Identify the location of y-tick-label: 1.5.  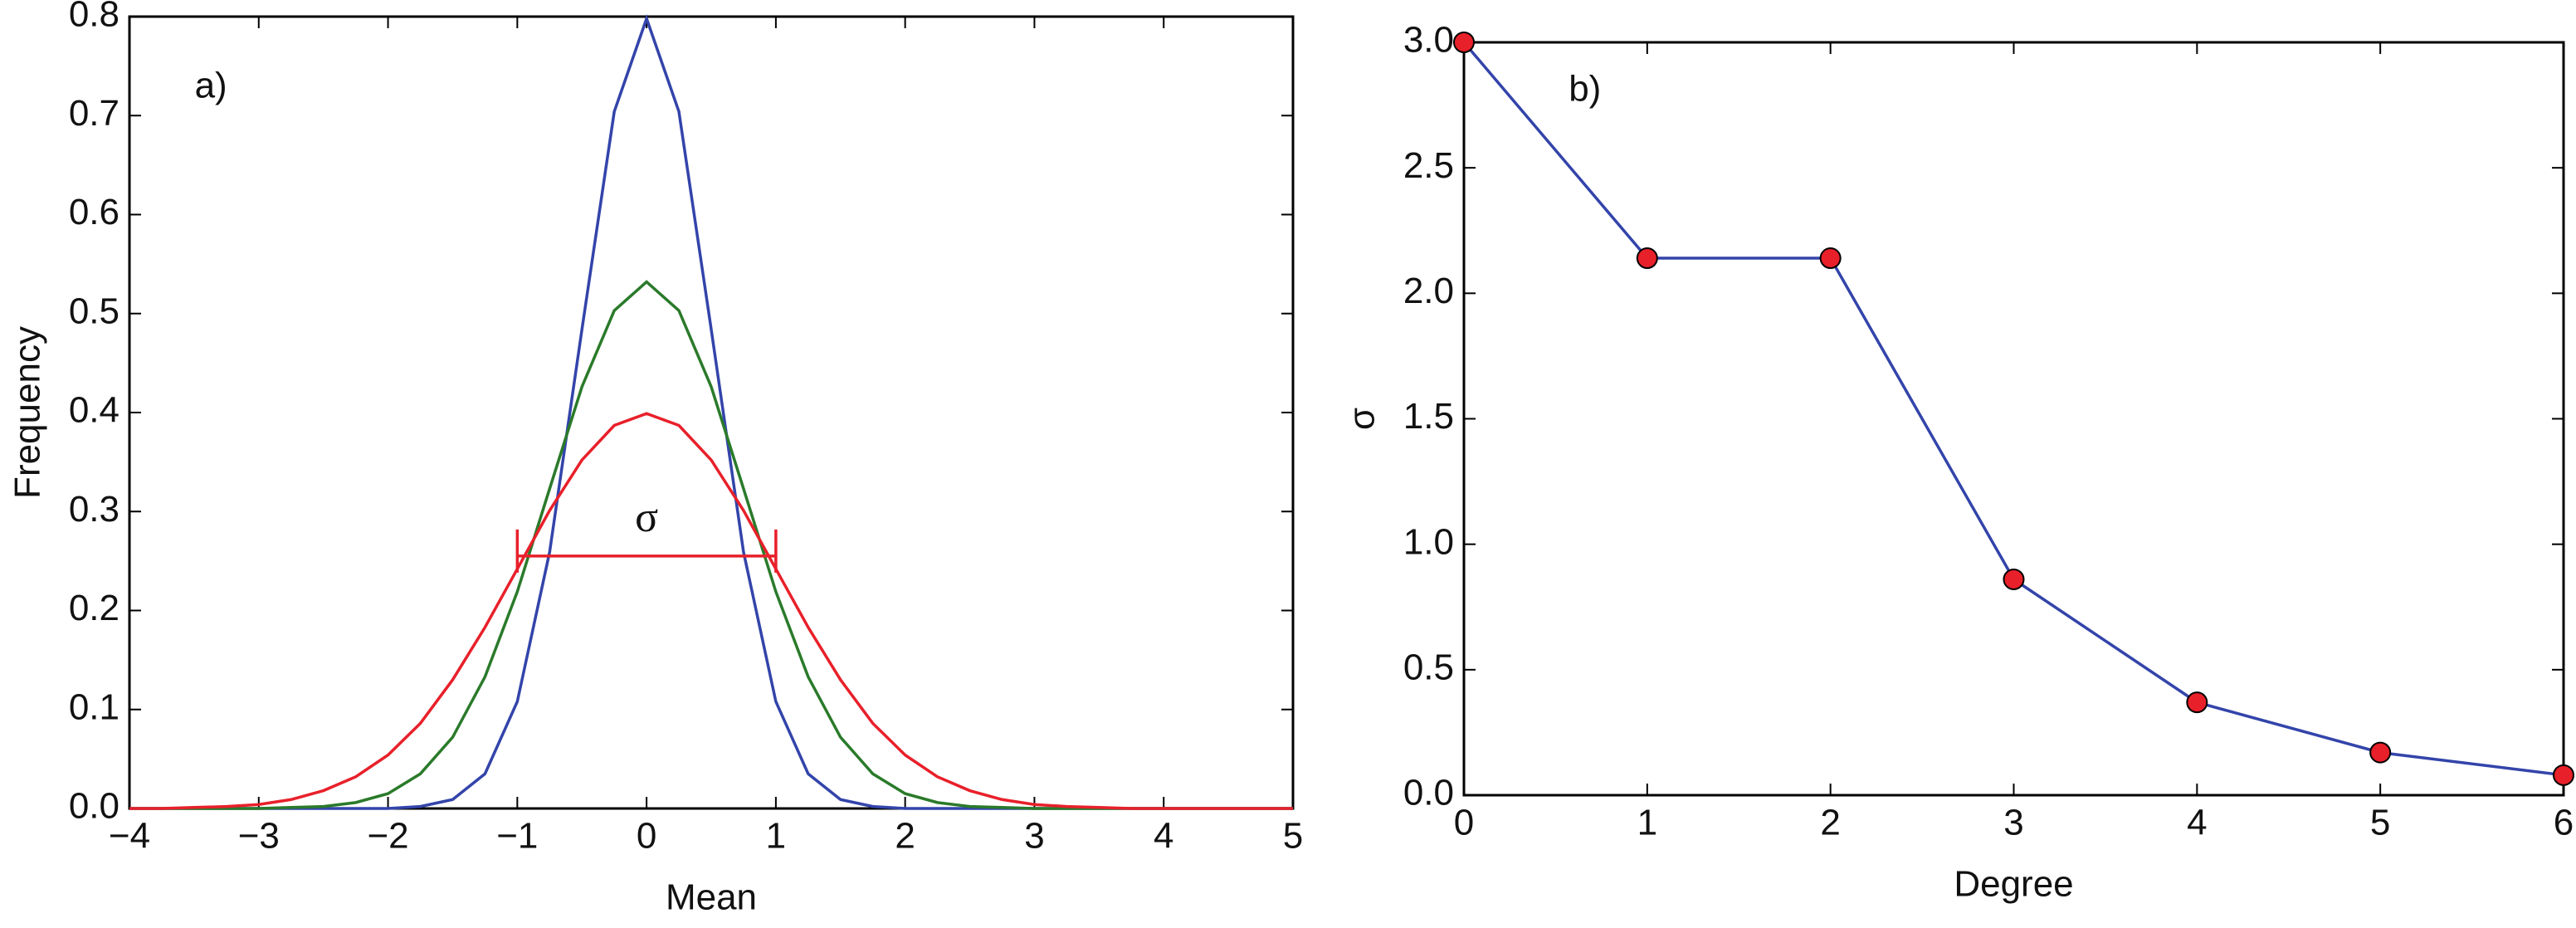
(1429, 416).